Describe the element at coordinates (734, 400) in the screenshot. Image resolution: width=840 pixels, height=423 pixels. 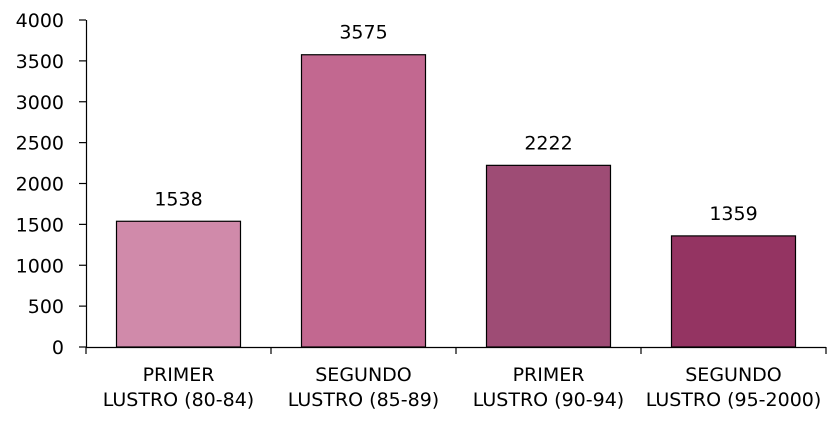
I see `category-label: LUSTRO (95-2000)` at that location.